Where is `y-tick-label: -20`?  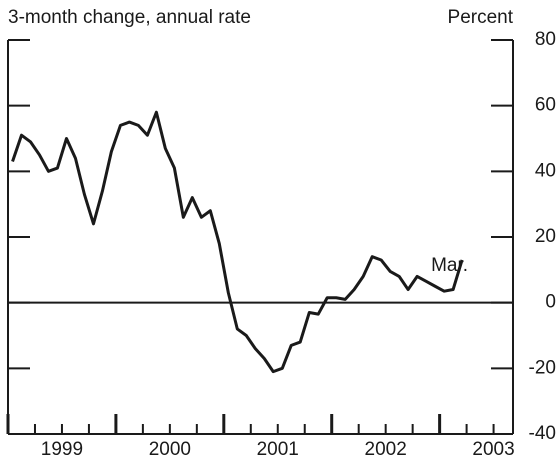 y-tick-label: -20 is located at coordinates (542, 367).